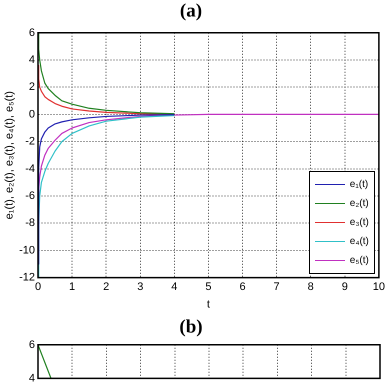 This screenshot has height=388, width=388. What do you see at coordinates (106, 287) in the screenshot?
I see `x-tick-label: 2` at bounding box center [106, 287].